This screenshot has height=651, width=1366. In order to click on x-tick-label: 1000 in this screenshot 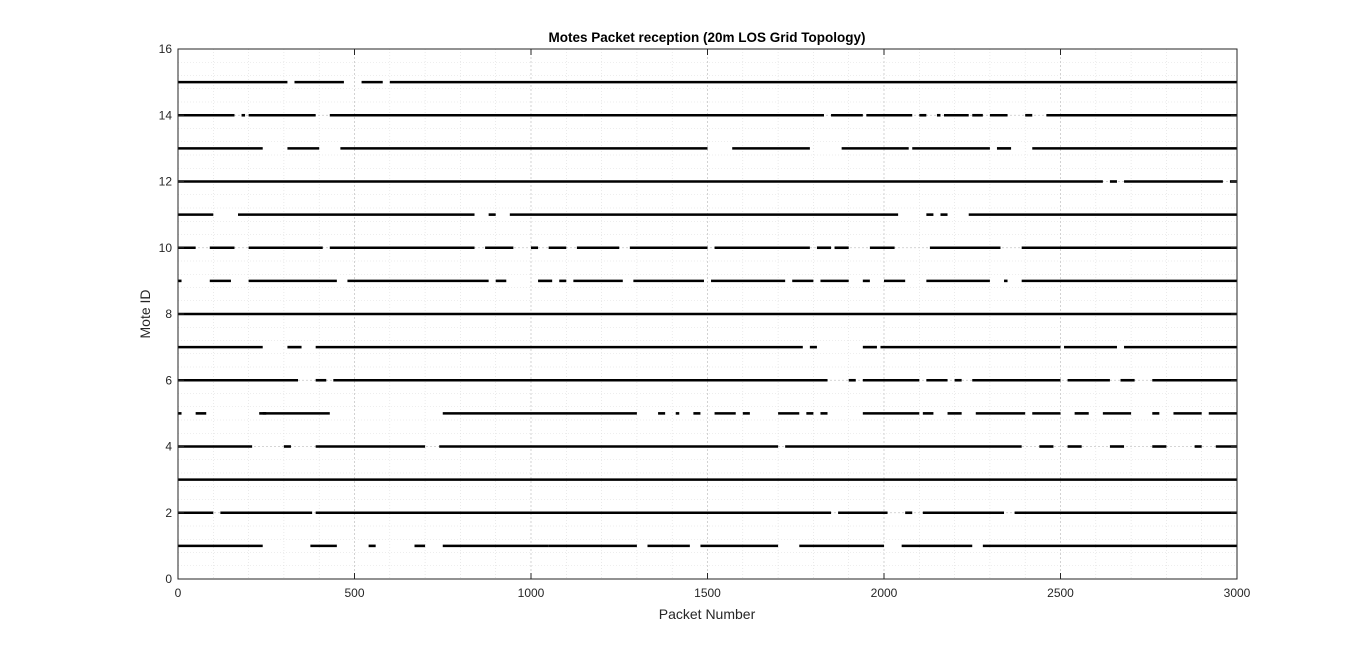, I will do `click(531, 593)`.